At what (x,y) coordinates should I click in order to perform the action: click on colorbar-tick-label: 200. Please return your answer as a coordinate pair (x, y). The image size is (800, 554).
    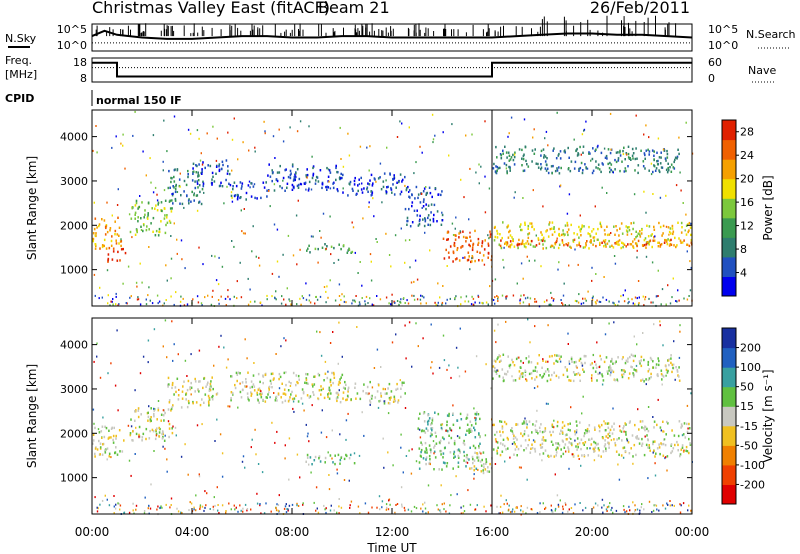
    Looking at the image, I should click on (750, 348).